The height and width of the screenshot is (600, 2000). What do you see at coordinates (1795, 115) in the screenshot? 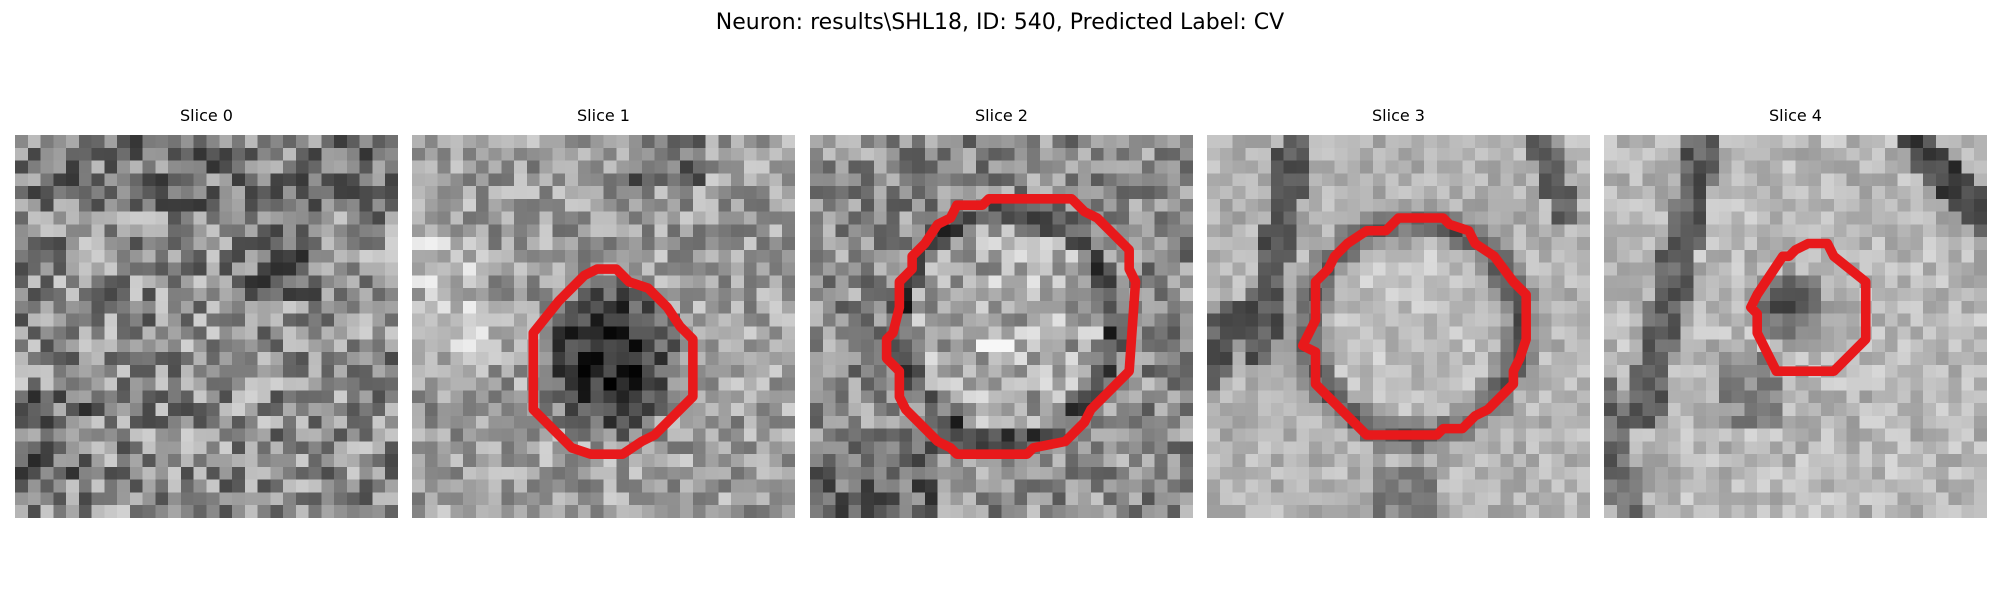
I see `slice-title-4: Slice 4` at bounding box center [1795, 115].